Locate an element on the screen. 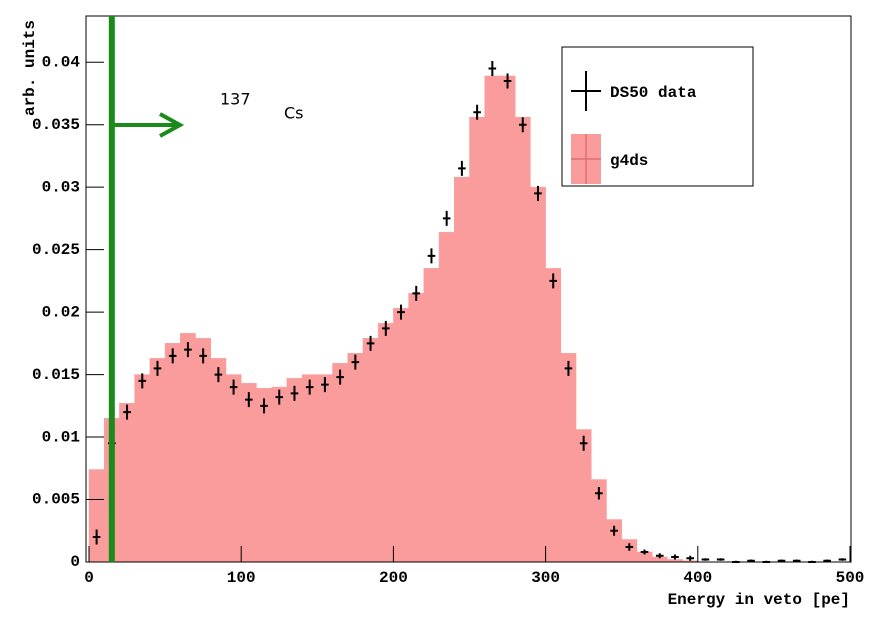  x-tick-label: 500 is located at coordinates (850, 578).